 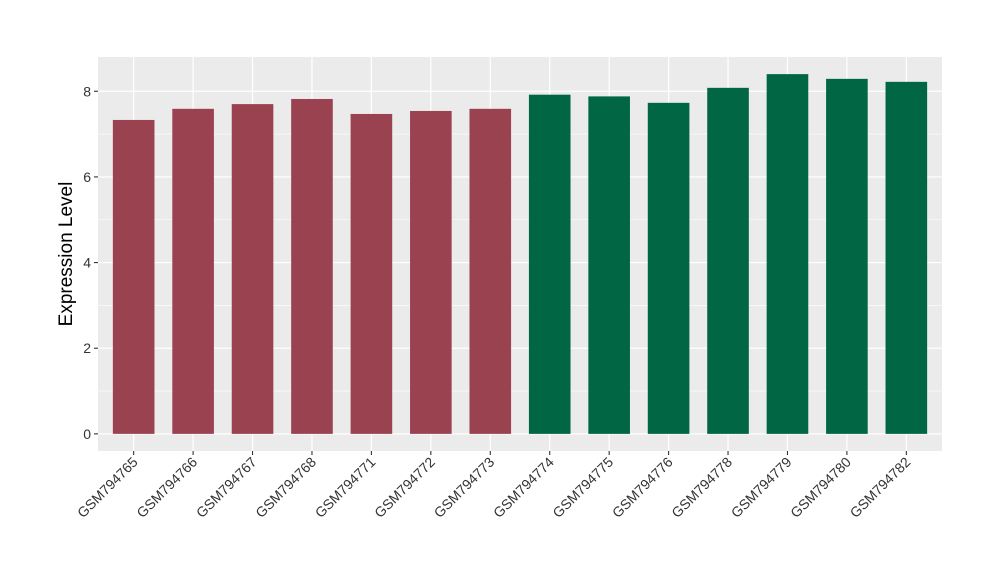 I want to click on bar-GSM794773, so click(x=490, y=271).